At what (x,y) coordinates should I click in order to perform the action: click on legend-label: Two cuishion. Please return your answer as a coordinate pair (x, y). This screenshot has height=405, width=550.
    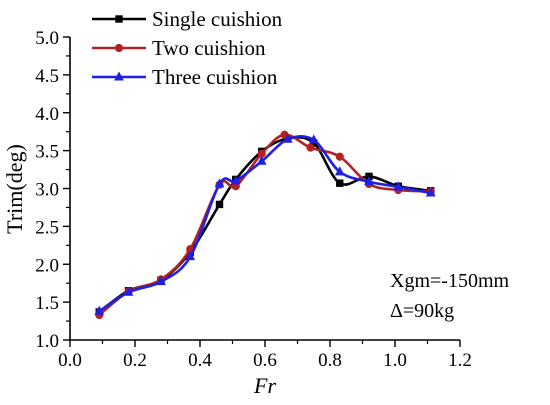
    Looking at the image, I should click on (209, 48).